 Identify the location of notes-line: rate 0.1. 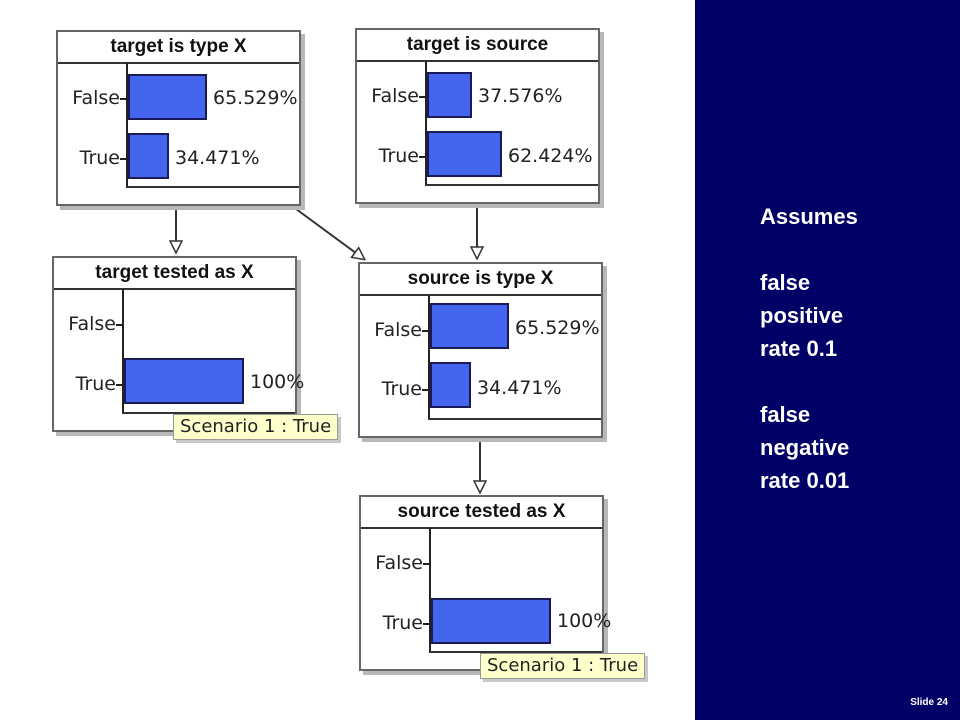
(799, 348).